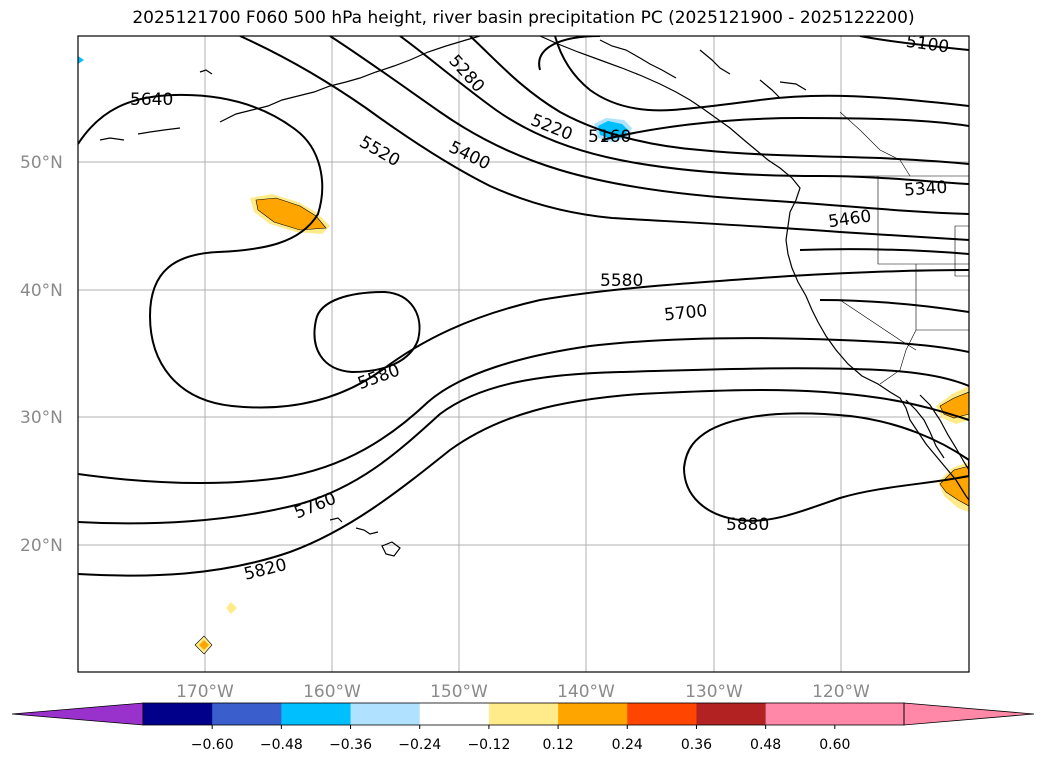 Image resolution: width=1047 pixels, height=765 pixels. What do you see at coordinates (925, 189) in the screenshot?
I see `contour-label: 5340` at bounding box center [925, 189].